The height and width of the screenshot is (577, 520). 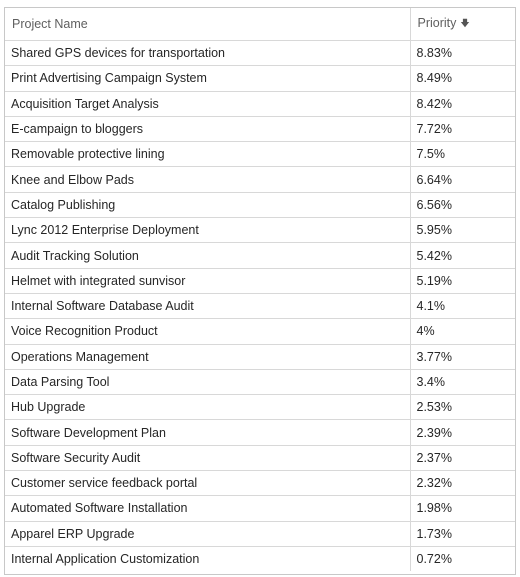 What do you see at coordinates (462, 255) in the screenshot?
I see `priority-cell: 5.42%` at bounding box center [462, 255].